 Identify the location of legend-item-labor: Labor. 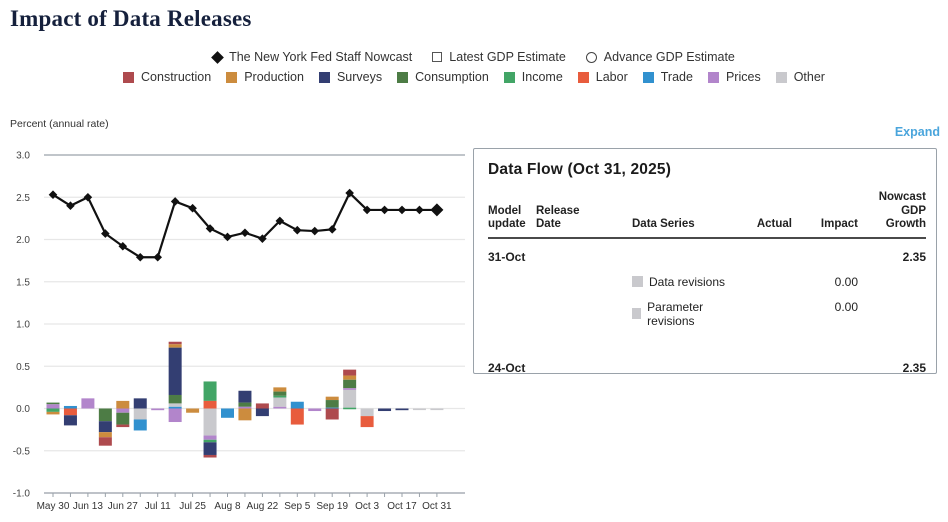
(602, 77).